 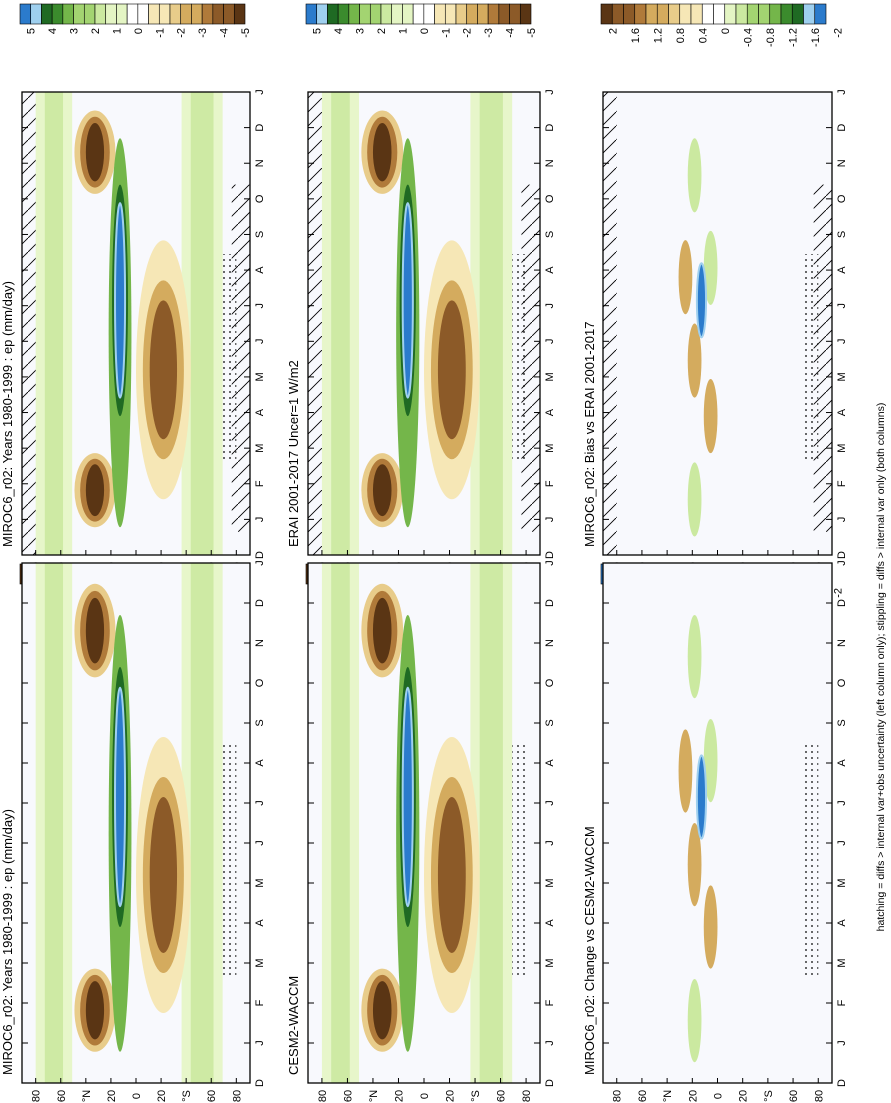 I want to click on panel-title: ERAI 2001-2017 Uncer=1 W/m2, so click(x=293, y=453).